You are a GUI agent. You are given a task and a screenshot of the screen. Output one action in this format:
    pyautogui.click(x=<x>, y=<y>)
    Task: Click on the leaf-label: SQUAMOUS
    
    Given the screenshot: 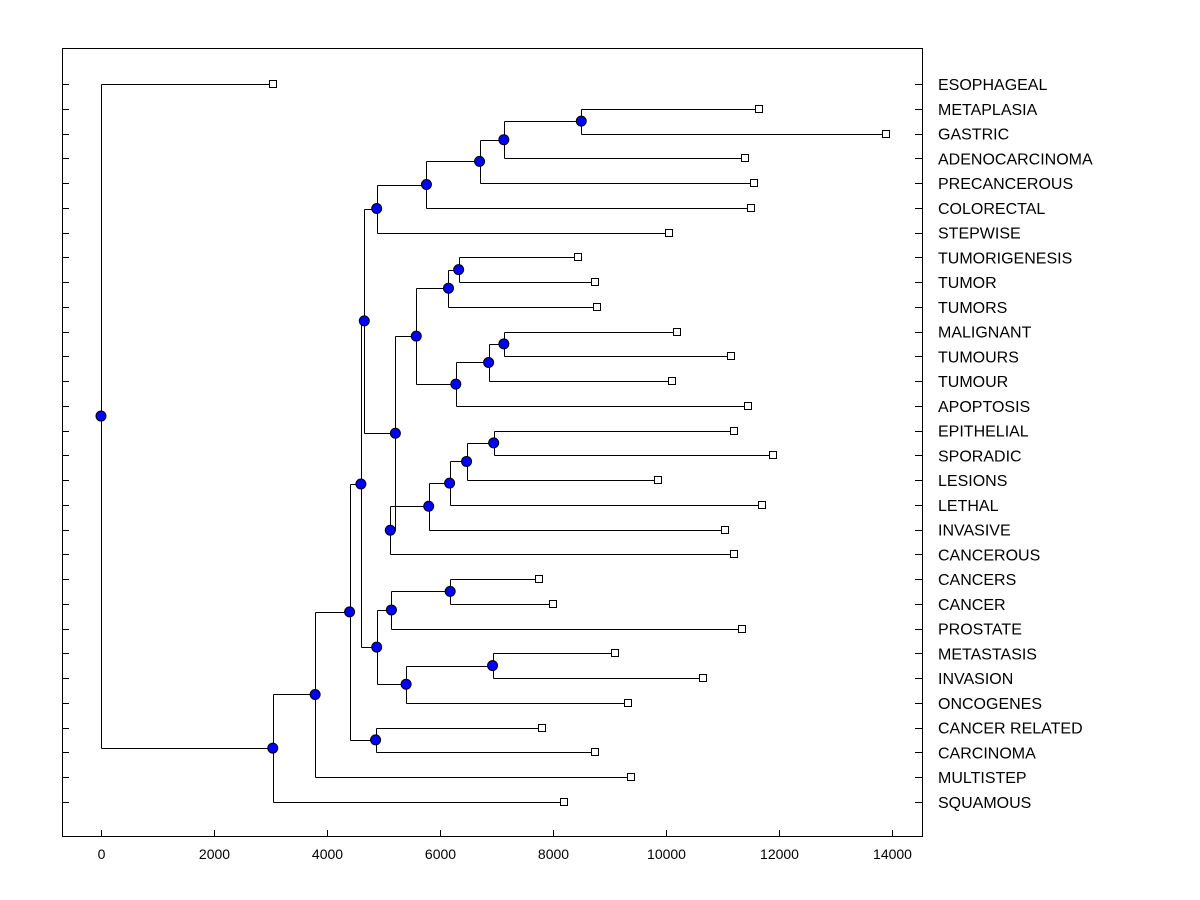 What is the action you would take?
    pyautogui.click(x=984, y=803)
    